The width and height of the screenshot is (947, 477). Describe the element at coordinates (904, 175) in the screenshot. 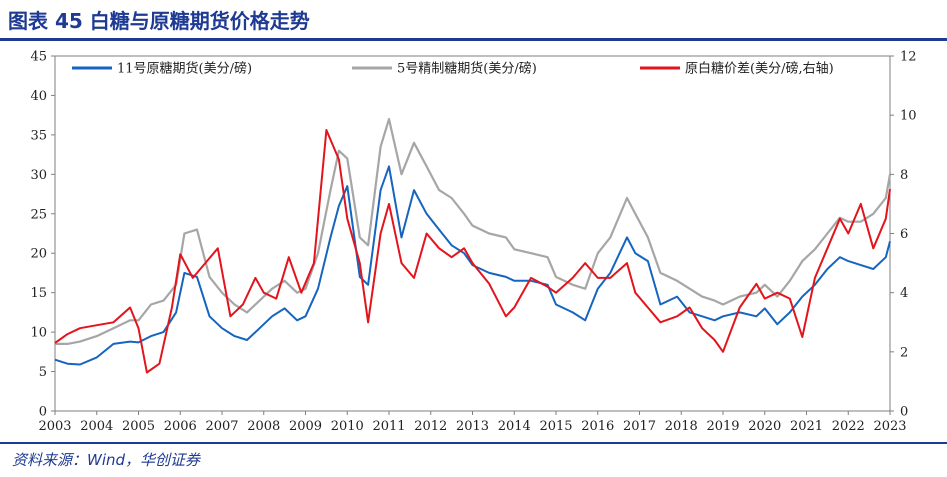

I see `y-right-tick-label: 8` at that location.